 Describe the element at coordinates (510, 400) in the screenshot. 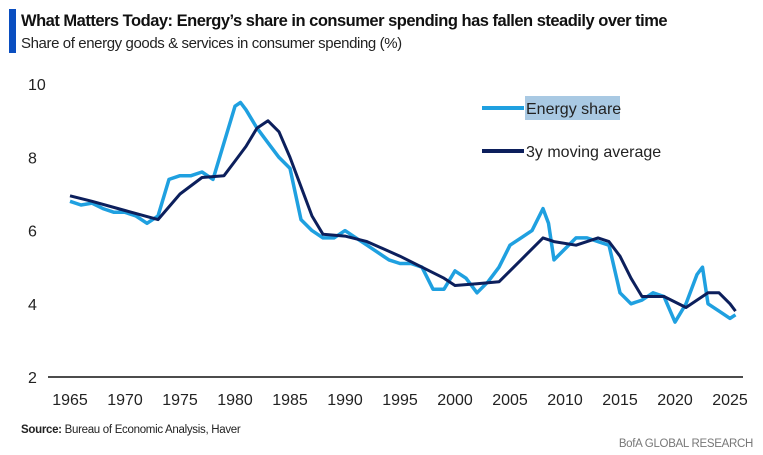

I see `x-tick-label: 2005` at that location.